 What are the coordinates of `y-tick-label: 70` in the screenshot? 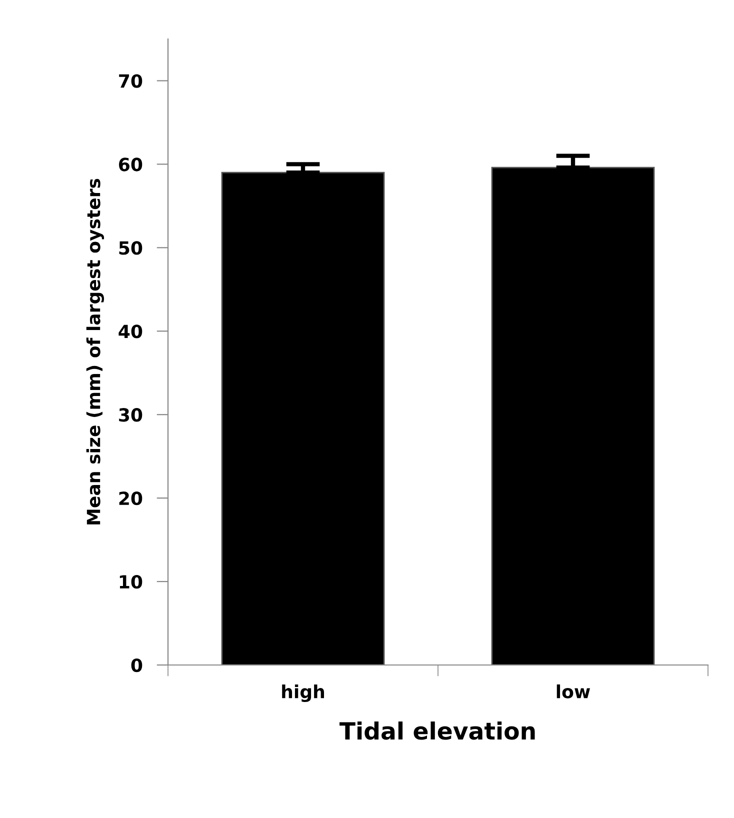 It's located at (130, 81).